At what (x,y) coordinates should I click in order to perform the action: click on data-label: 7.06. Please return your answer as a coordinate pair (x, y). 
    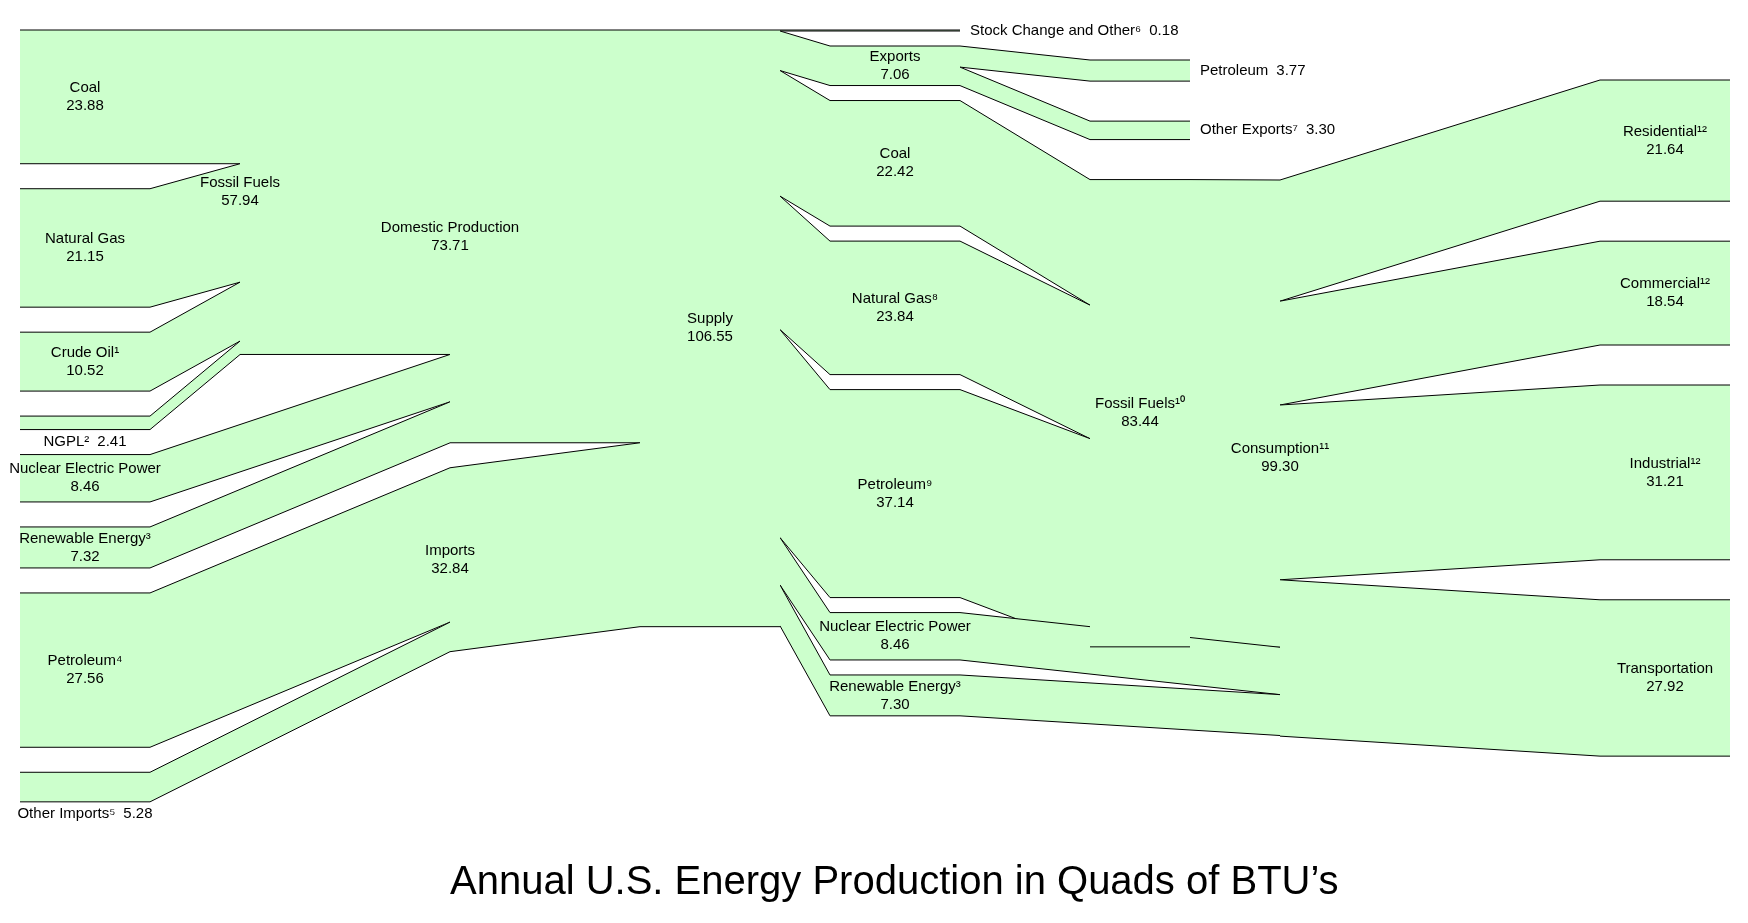
    Looking at the image, I should click on (895, 73).